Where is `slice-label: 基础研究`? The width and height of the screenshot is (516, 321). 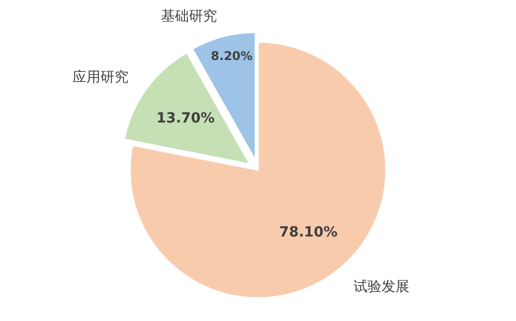
slice-label: 基础研究 is located at coordinates (189, 15).